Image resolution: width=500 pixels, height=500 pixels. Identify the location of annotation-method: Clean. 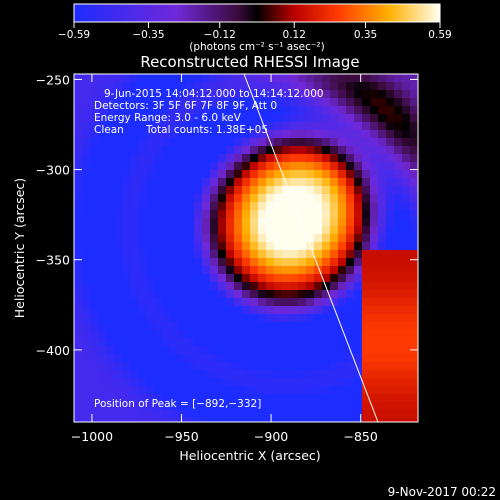
(109, 130).